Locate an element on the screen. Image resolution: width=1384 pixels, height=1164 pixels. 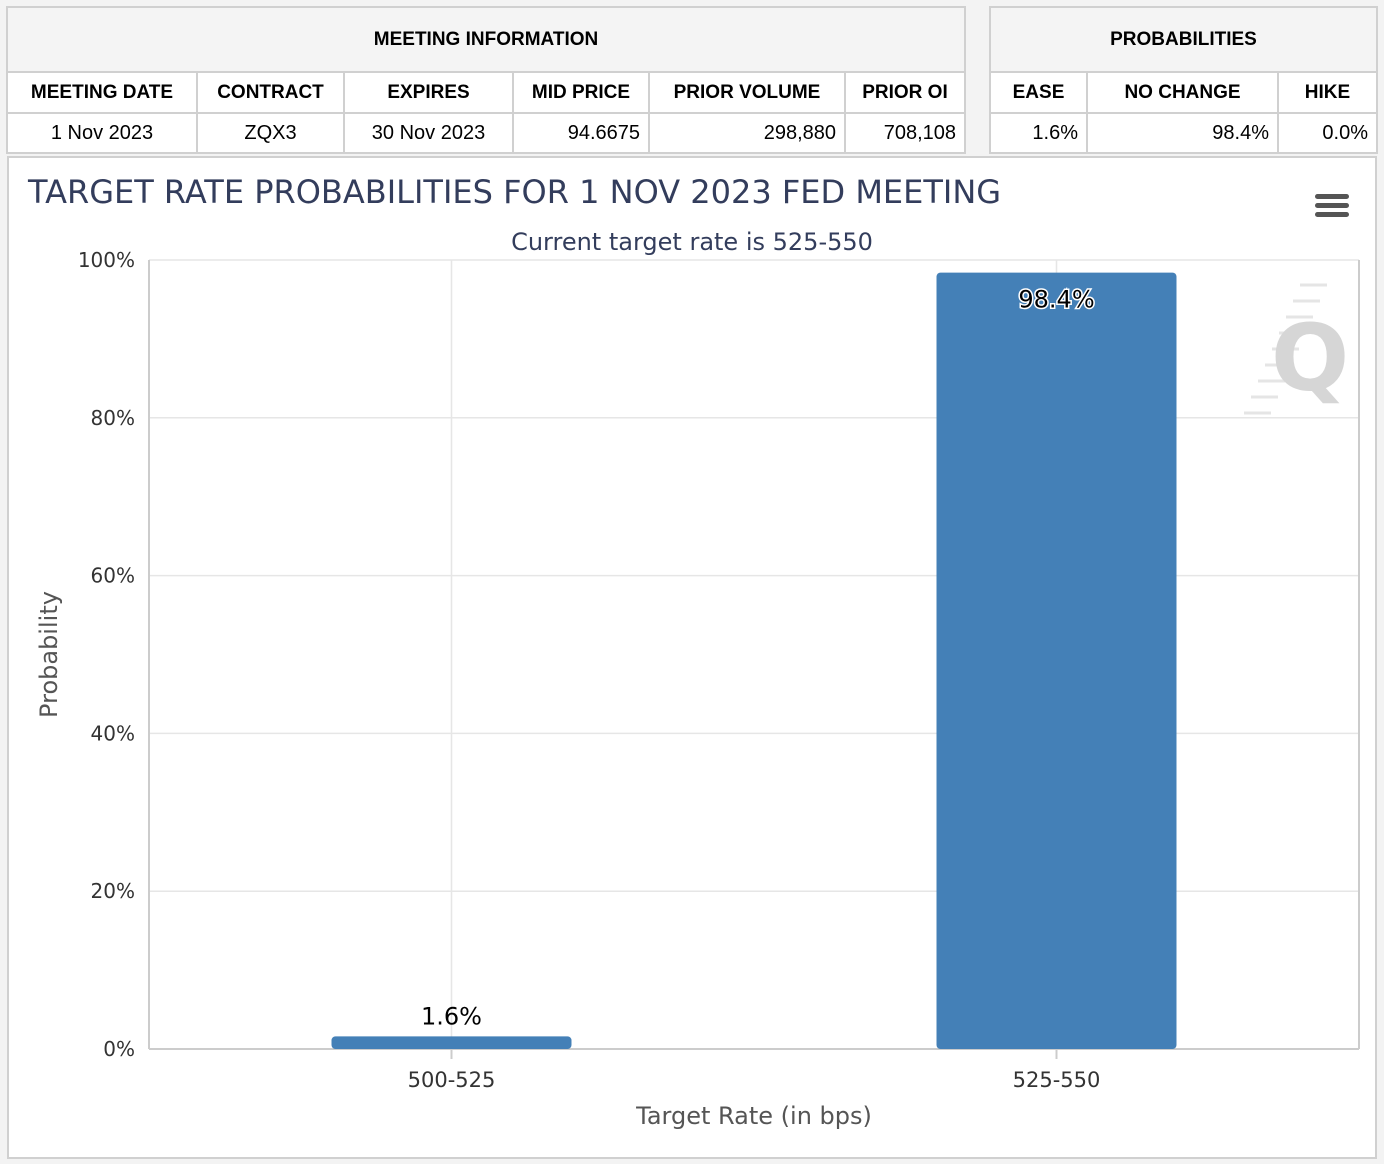
contract-value: ZQX3 is located at coordinates (270, 133).